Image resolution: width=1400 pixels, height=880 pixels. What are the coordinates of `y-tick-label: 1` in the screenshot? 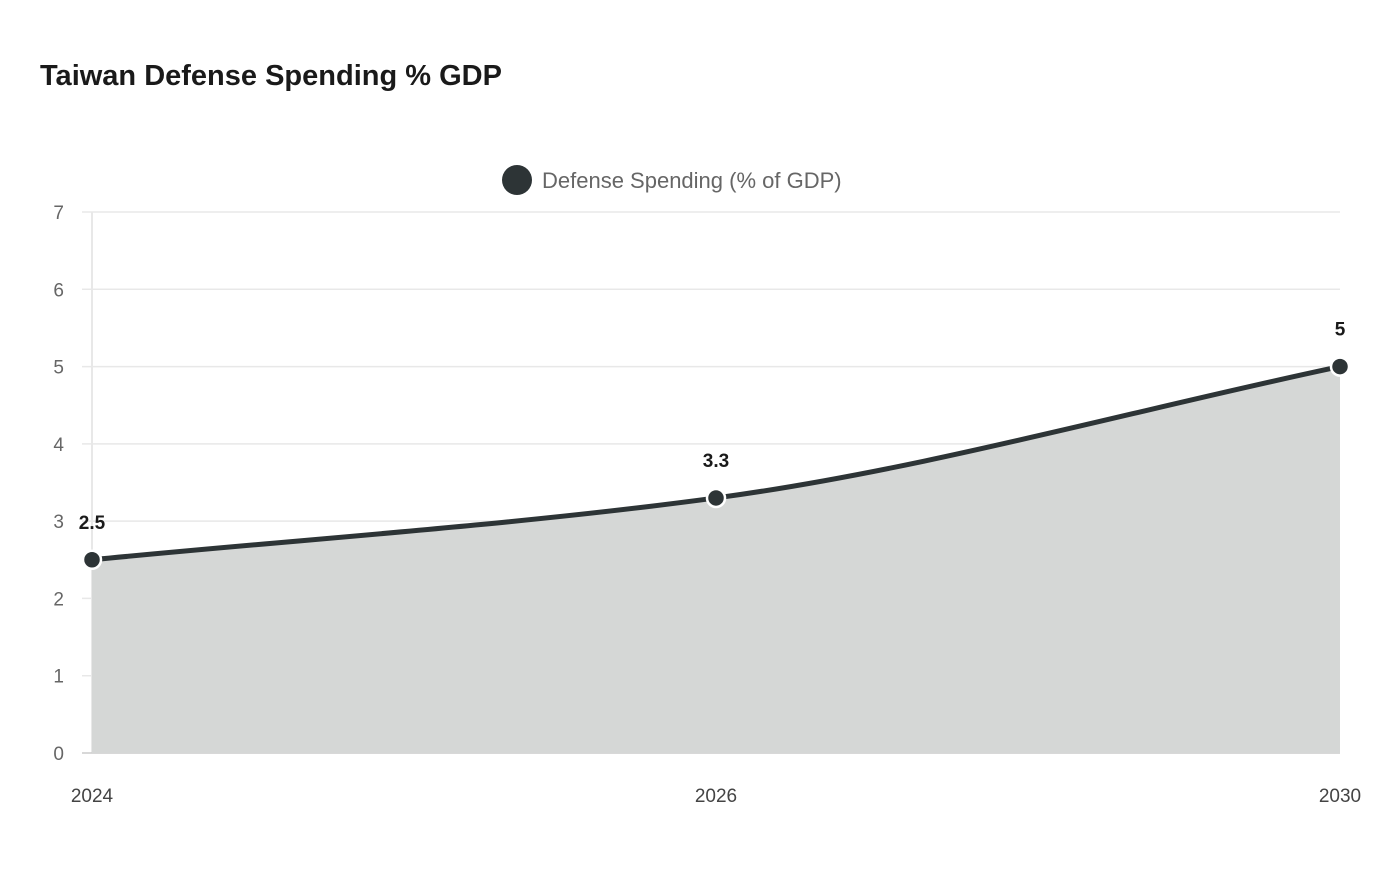 It's located at (58, 677).